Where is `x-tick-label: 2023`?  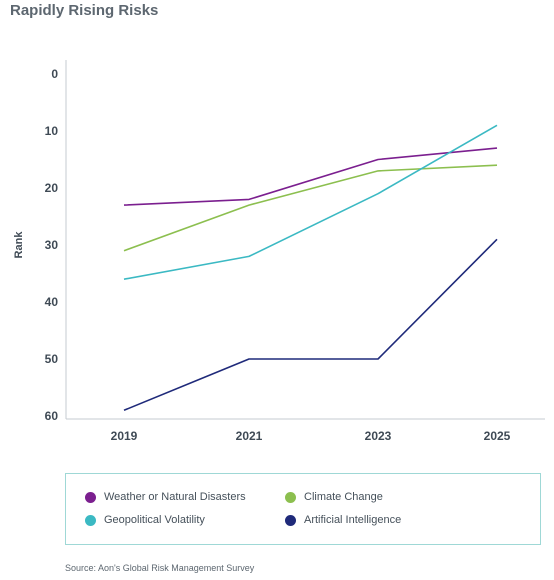 x-tick-label: 2023 is located at coordinates (378, 436).